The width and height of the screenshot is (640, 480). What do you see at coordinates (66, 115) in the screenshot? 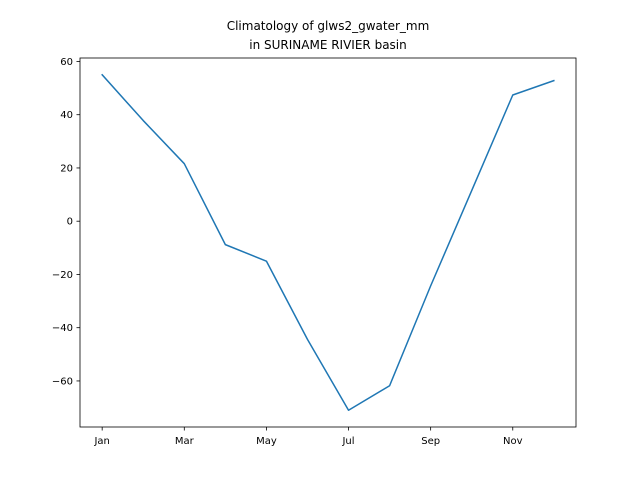
I see `y-tick-label: 40` at bounding box center [66, 115].